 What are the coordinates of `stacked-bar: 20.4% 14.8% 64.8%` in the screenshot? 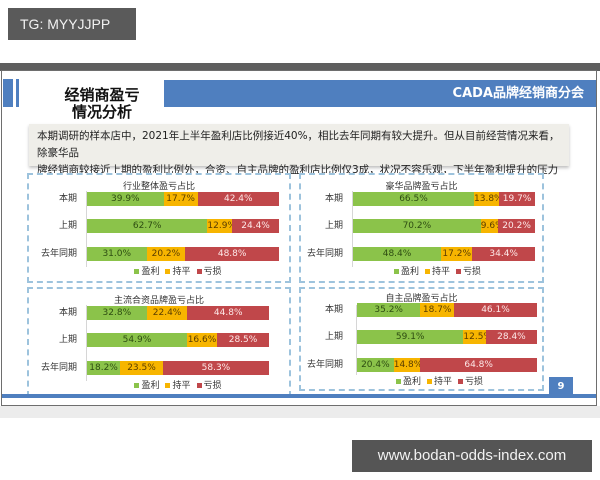 It's located at (447, 365).